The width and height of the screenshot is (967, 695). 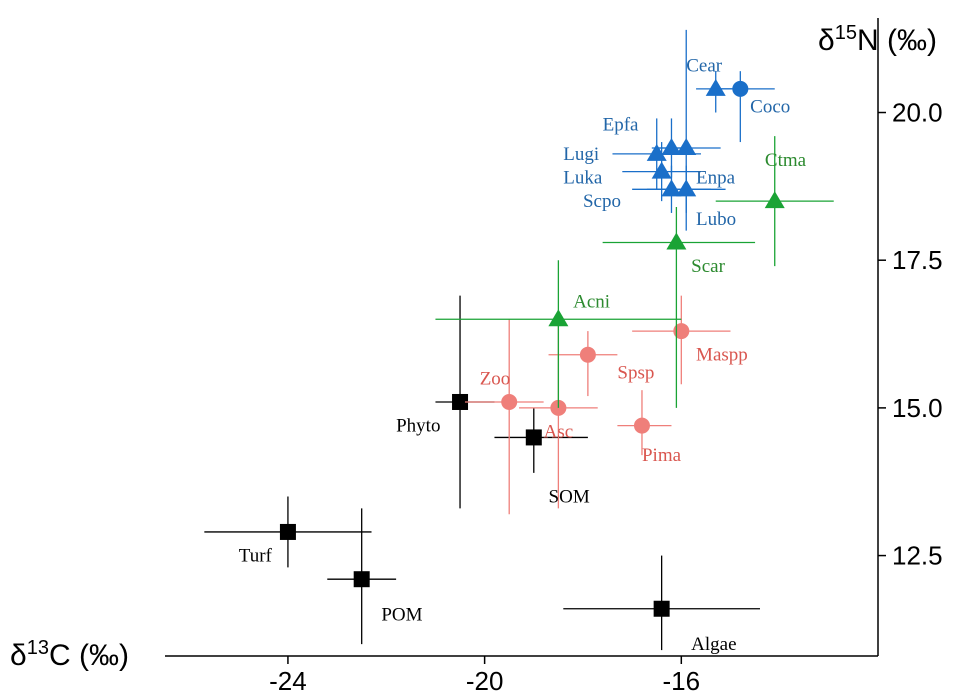 I want to click on y-tick-label: 20.0, so click(x=917, y=113).